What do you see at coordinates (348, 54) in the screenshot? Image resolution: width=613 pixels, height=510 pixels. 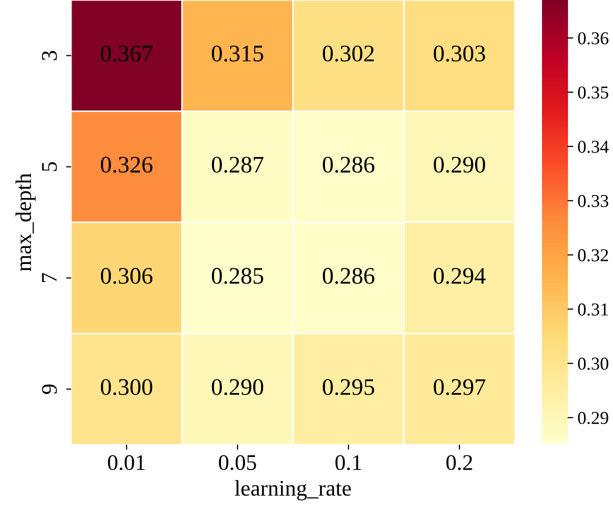 I see `data-label: 0.302` at bounding box center [348, 54].